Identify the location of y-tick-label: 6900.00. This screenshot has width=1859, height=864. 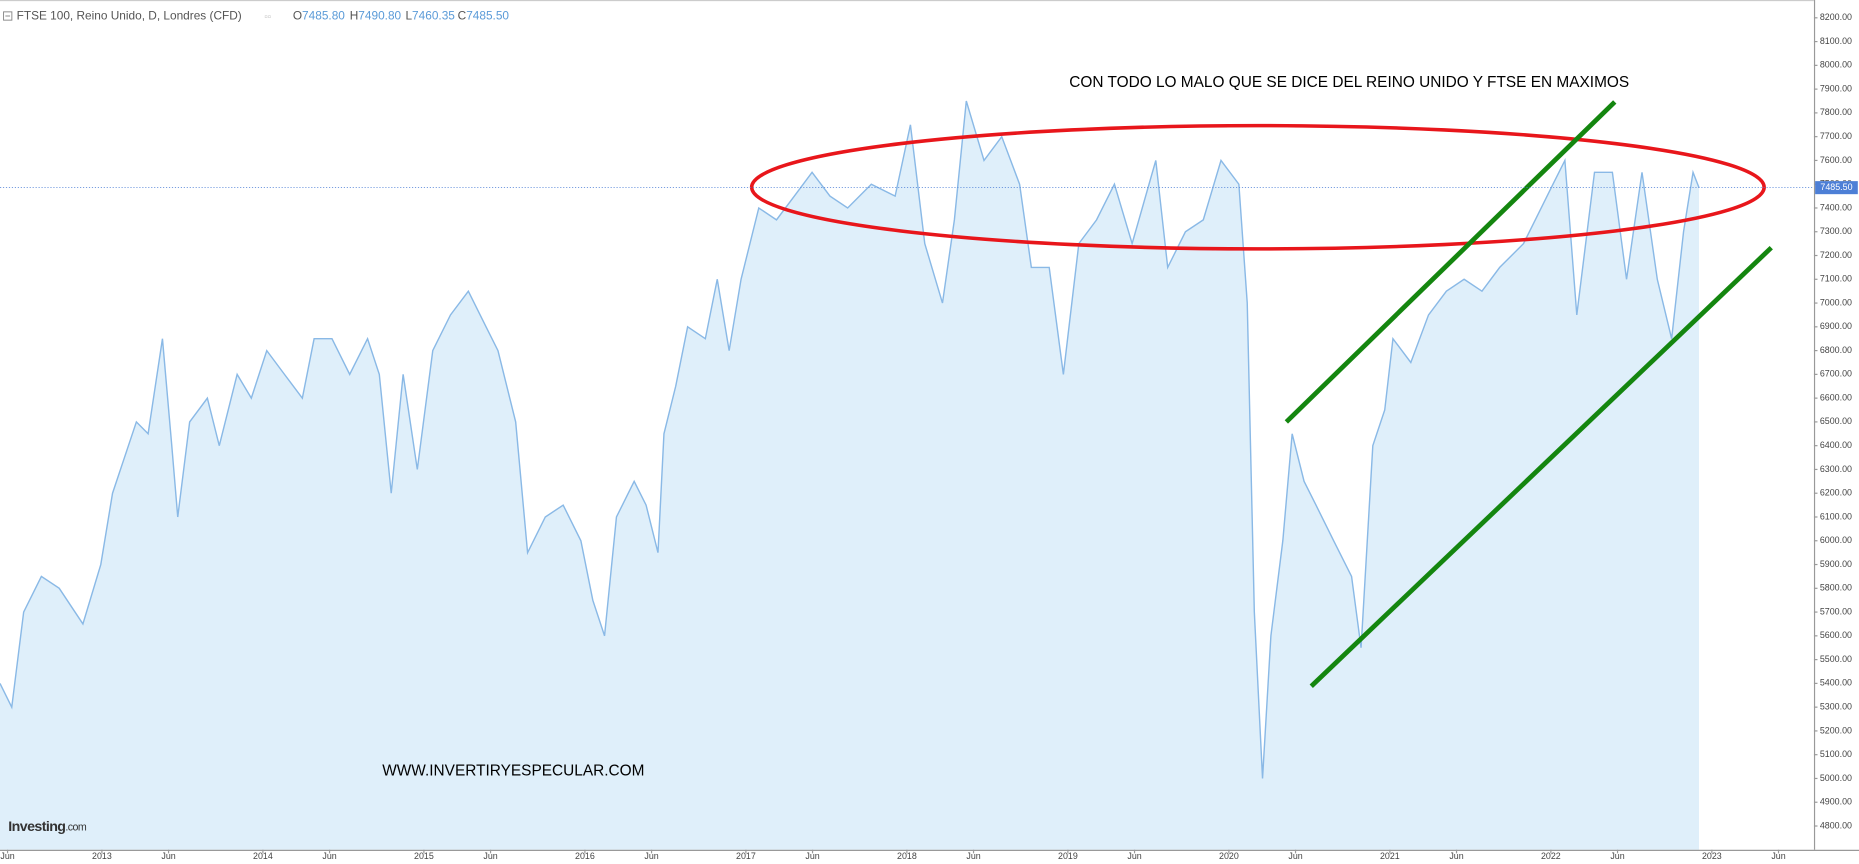
(1836, 326).